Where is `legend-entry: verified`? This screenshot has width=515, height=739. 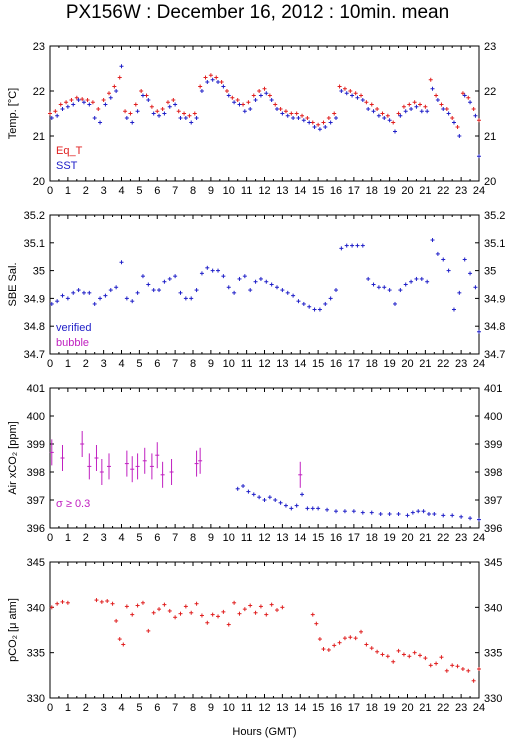
legend-entry: verified is located at coordinates (73, 328).